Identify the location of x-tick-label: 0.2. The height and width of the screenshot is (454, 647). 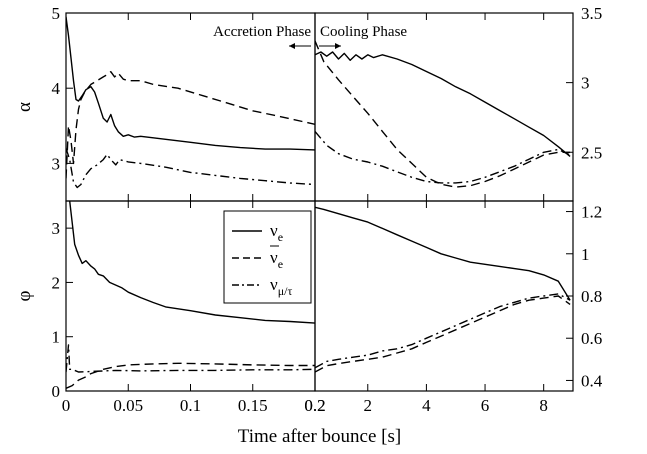
(314, 405).